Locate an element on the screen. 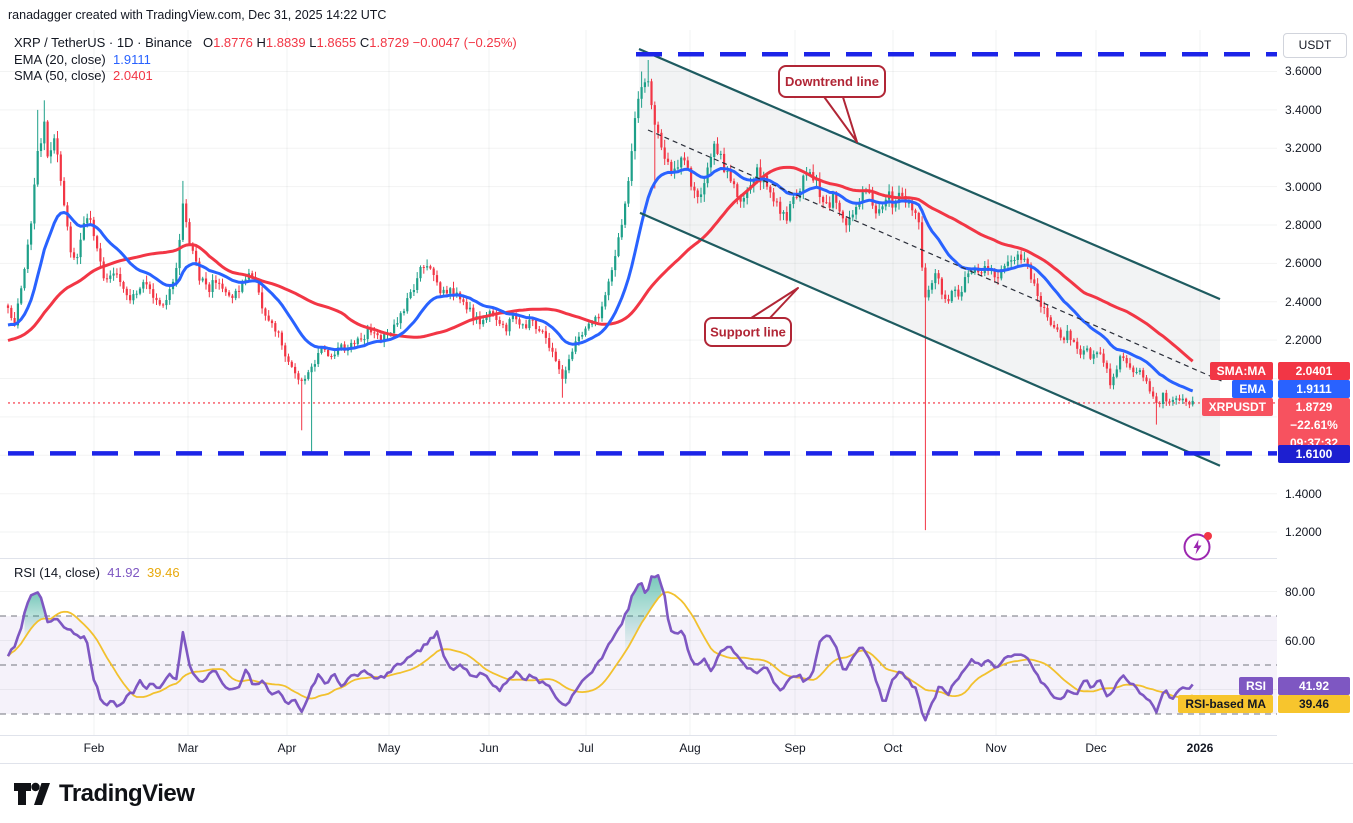 The height and width of the screenshot is (823, 1353). ohlc-high: 1.8839 is located at coordinates (285, 42).